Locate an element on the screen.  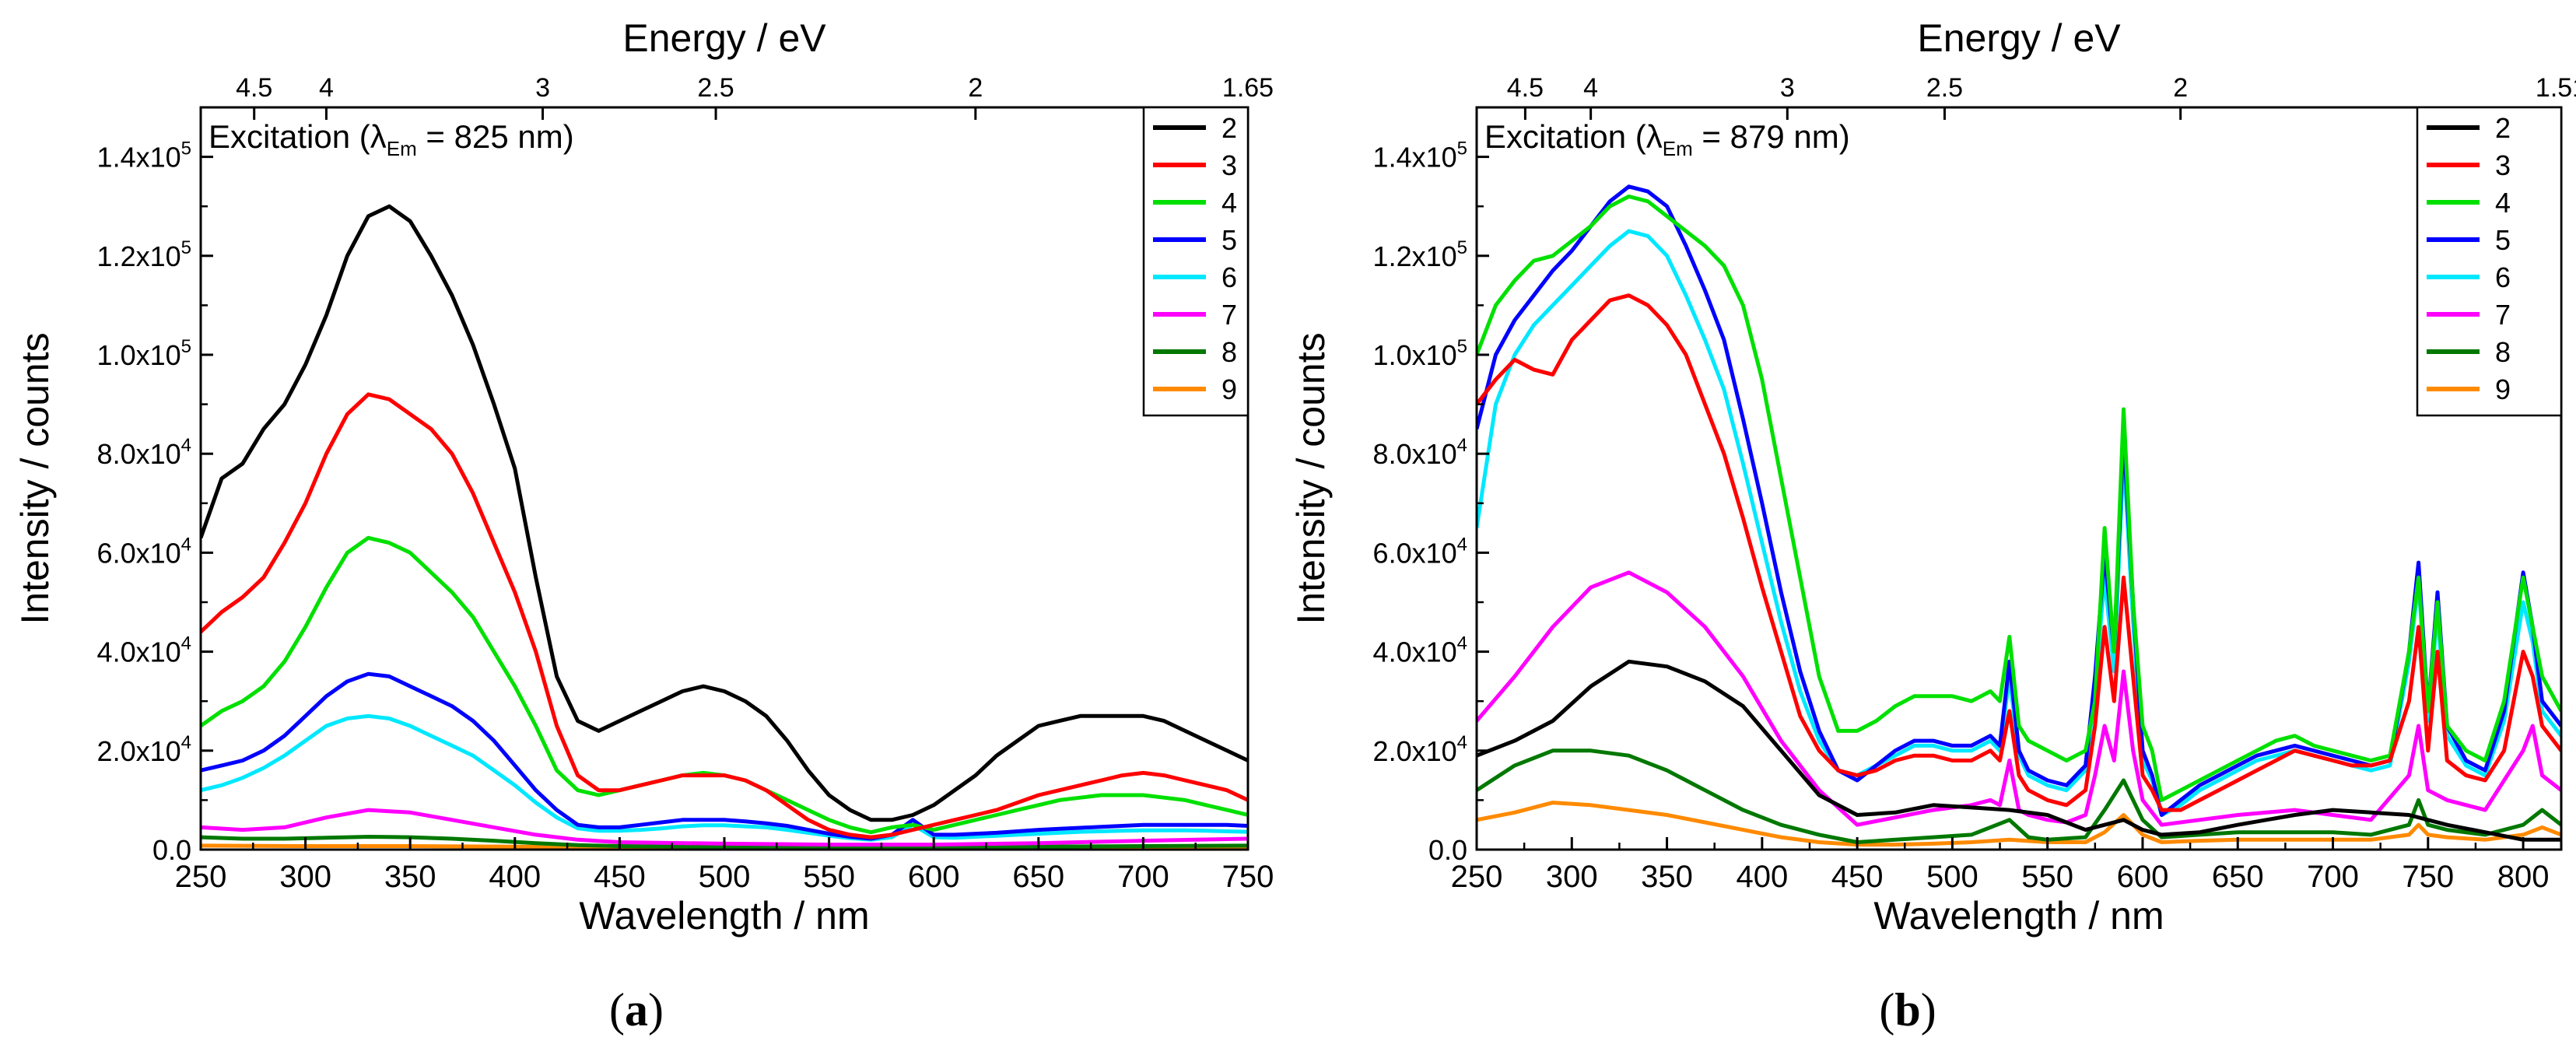
excitation-annotation: Excitation (λEm = 825 nm) is located at coordinates (391, 139).